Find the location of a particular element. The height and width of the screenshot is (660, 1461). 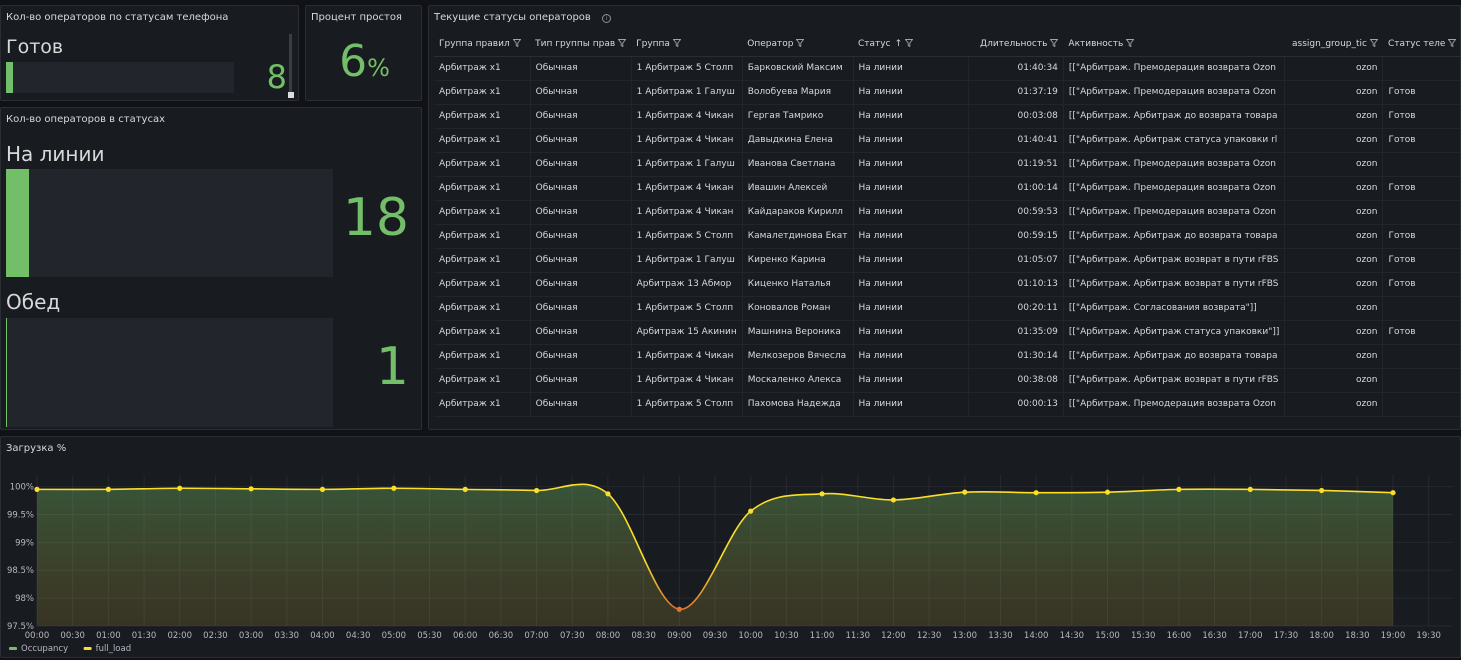

sort-asc-icon: ↑ is located at coordinates (898, 43).